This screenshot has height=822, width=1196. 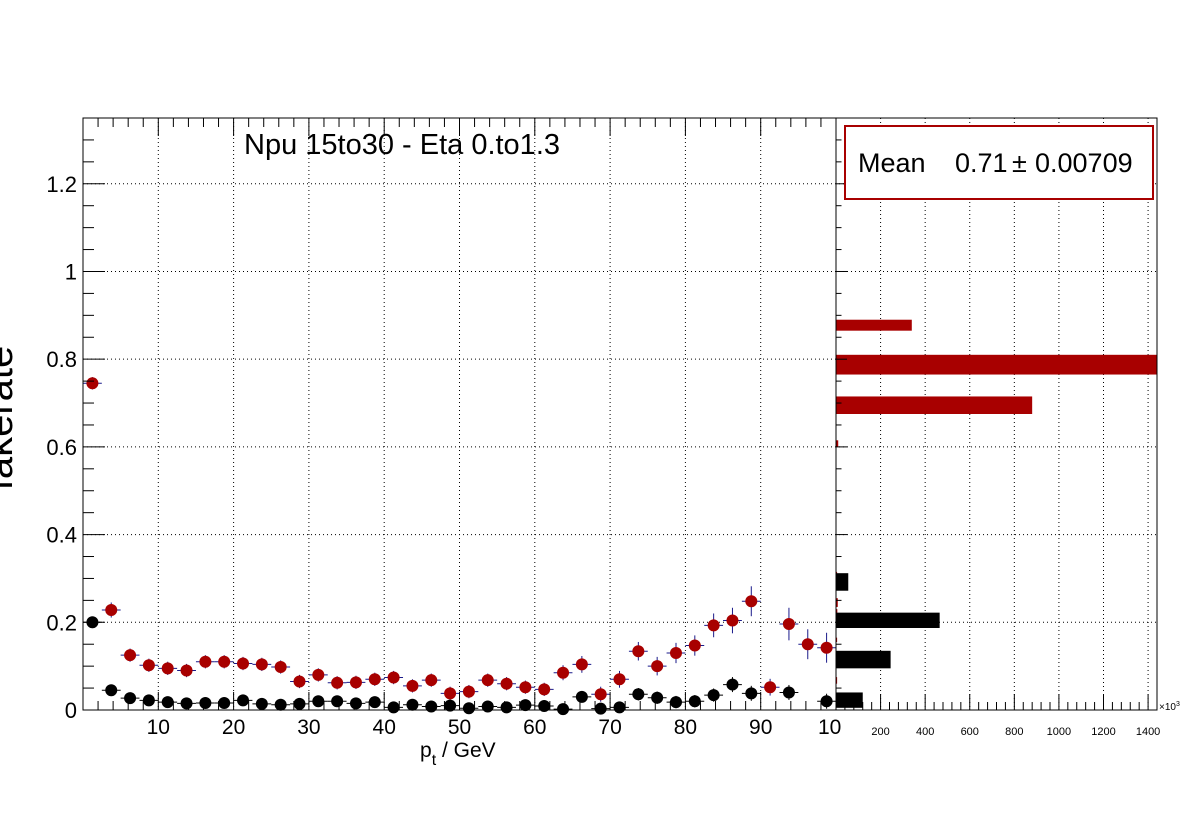 I want to click on y-tick-label: 1, so click(x=71, y=271).